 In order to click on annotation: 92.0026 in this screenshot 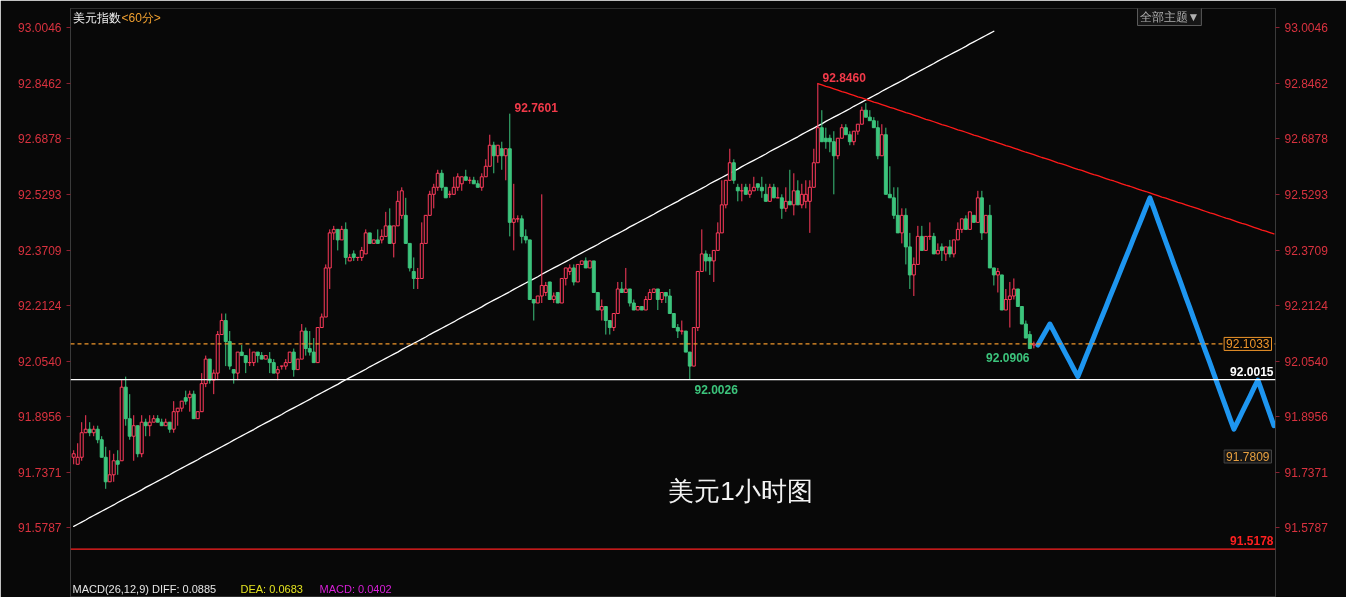, I will do `click(716, 389)`.